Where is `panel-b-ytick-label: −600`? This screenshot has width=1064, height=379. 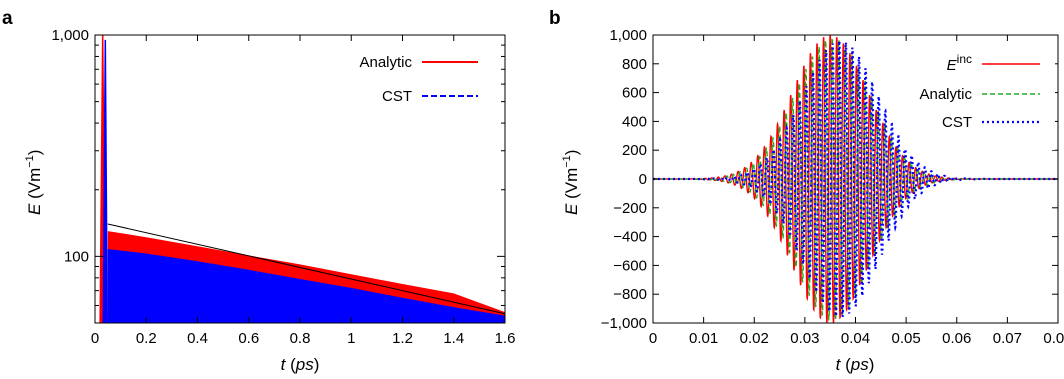
panel-b-ytick-label: −600 is located at coordinates (630, 265).